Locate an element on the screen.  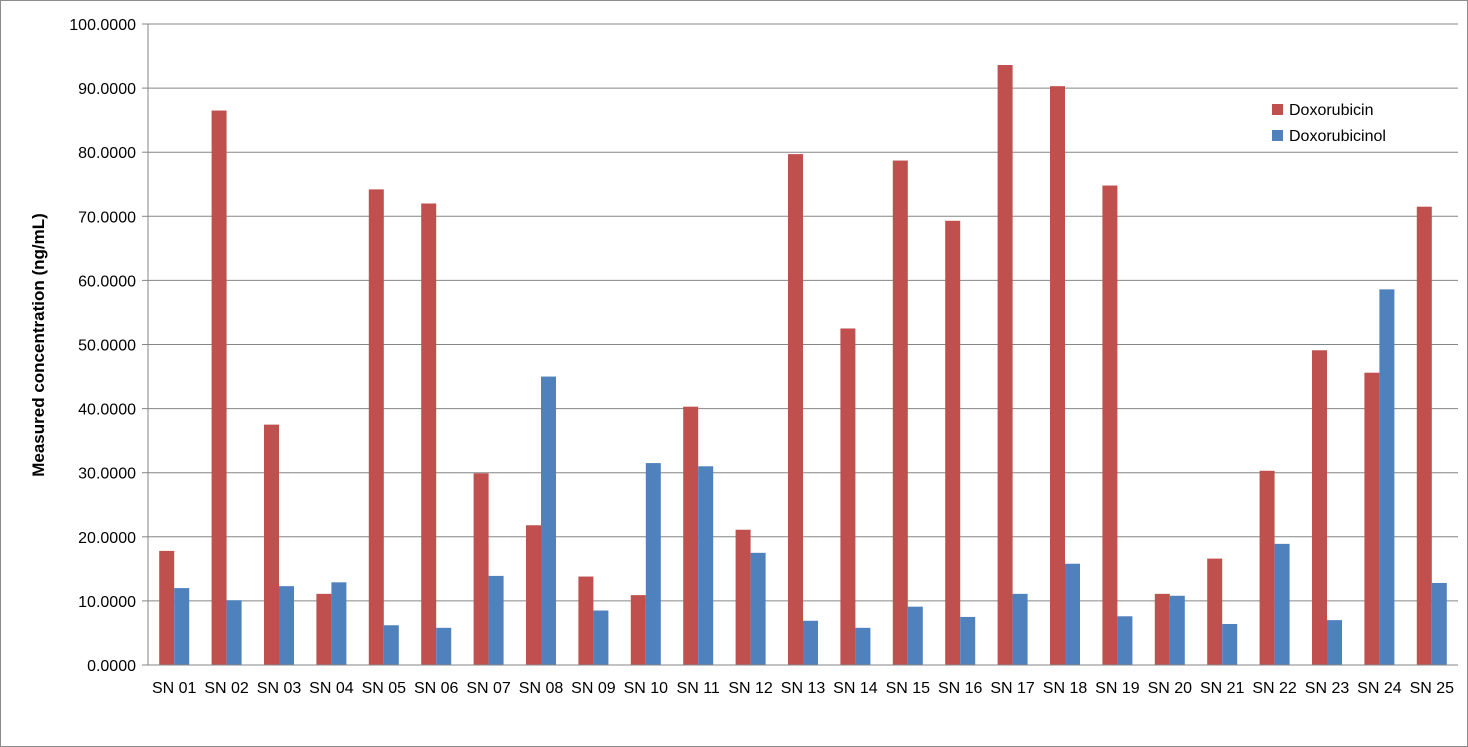
y-tick-label: 100.0000 is located at coordinates (102, 25).